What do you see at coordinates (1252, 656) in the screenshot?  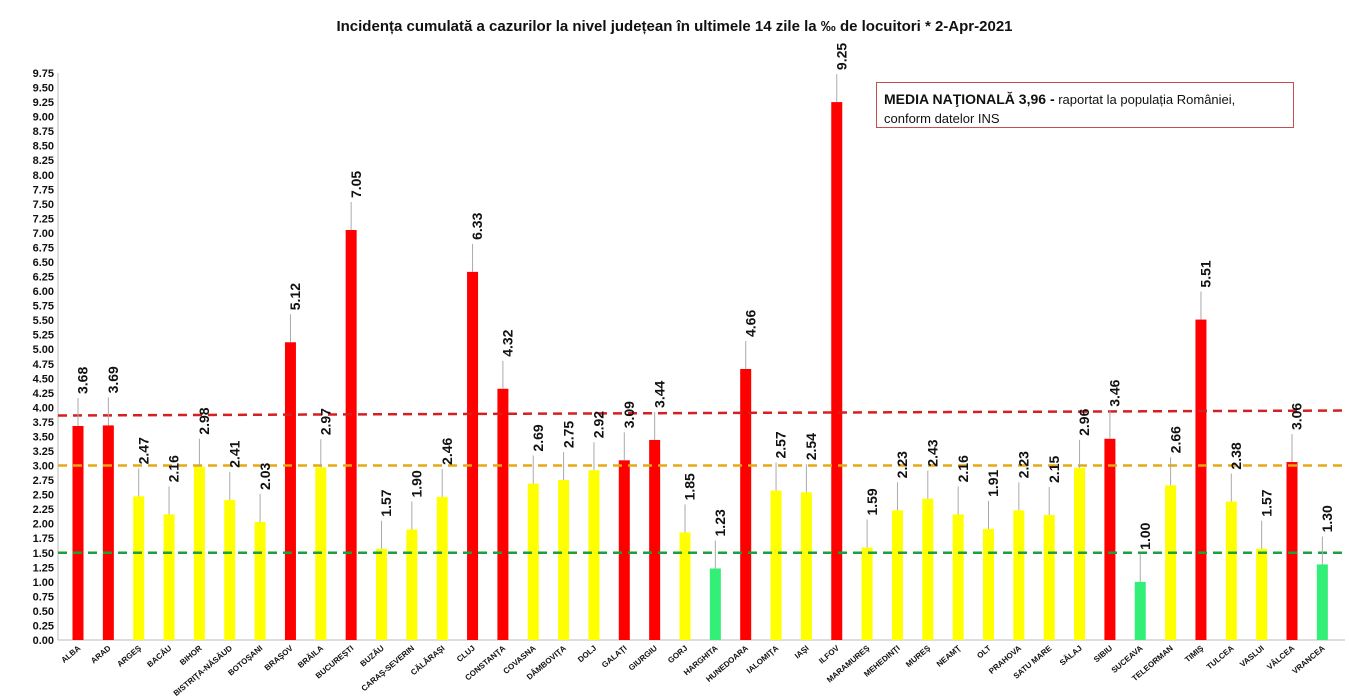 I see `x-tick-label: VASLUI` at bounding box center [1252, 656].